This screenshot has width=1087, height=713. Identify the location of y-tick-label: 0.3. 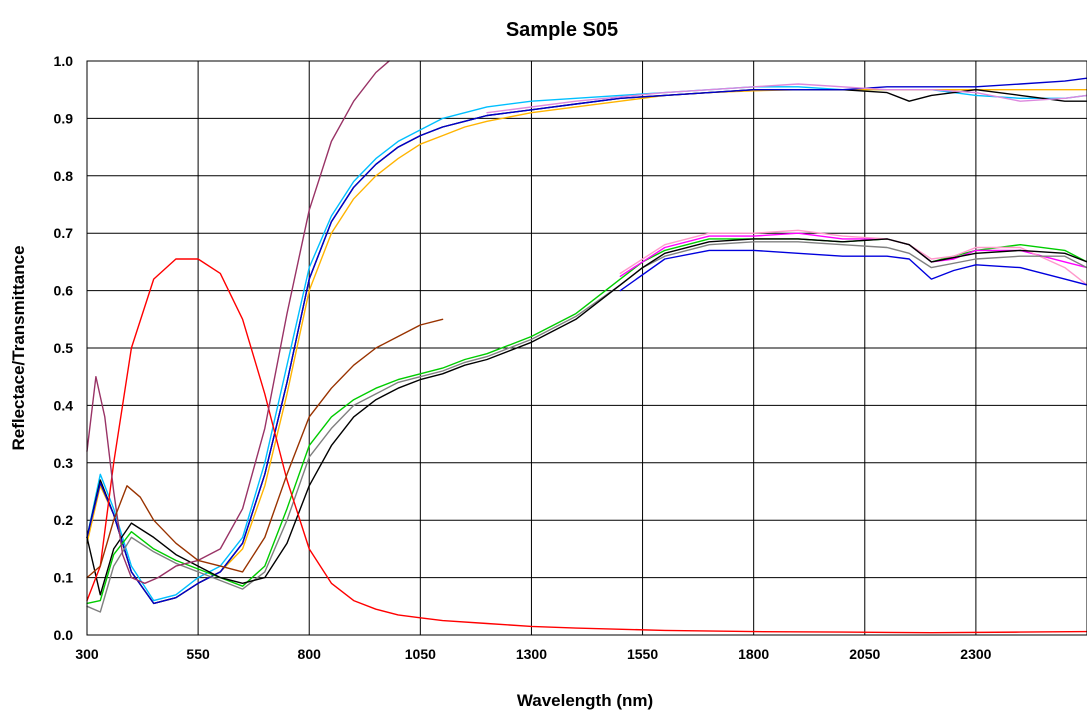
(64, 463).